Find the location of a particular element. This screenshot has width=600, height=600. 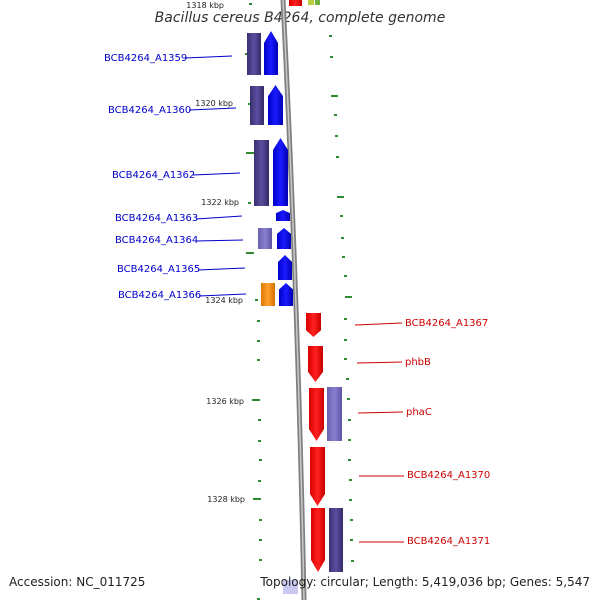

forward-gene-label: BCB4264_A1360 is located at coordinates (149, 110).